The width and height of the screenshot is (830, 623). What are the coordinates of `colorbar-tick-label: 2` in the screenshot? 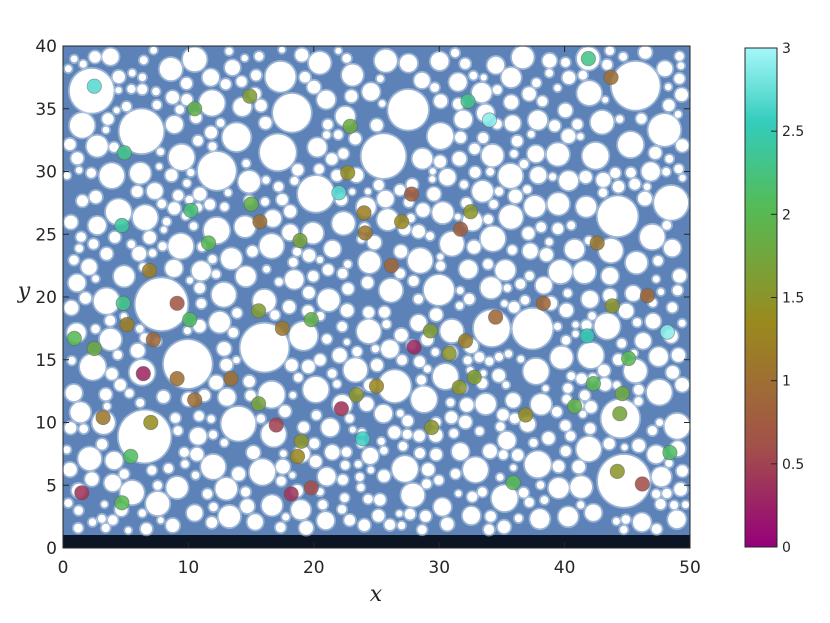 It's located at (786, 215).